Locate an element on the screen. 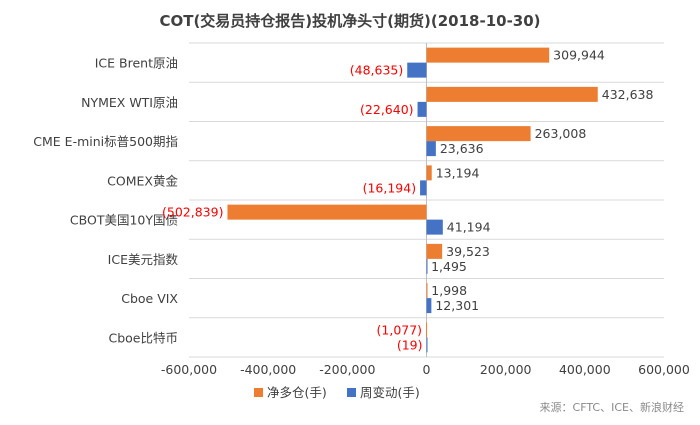 The width and height of the screenshot is (700, 425). legend-label: 净多仓(手) is located at coordinates (297, 392).